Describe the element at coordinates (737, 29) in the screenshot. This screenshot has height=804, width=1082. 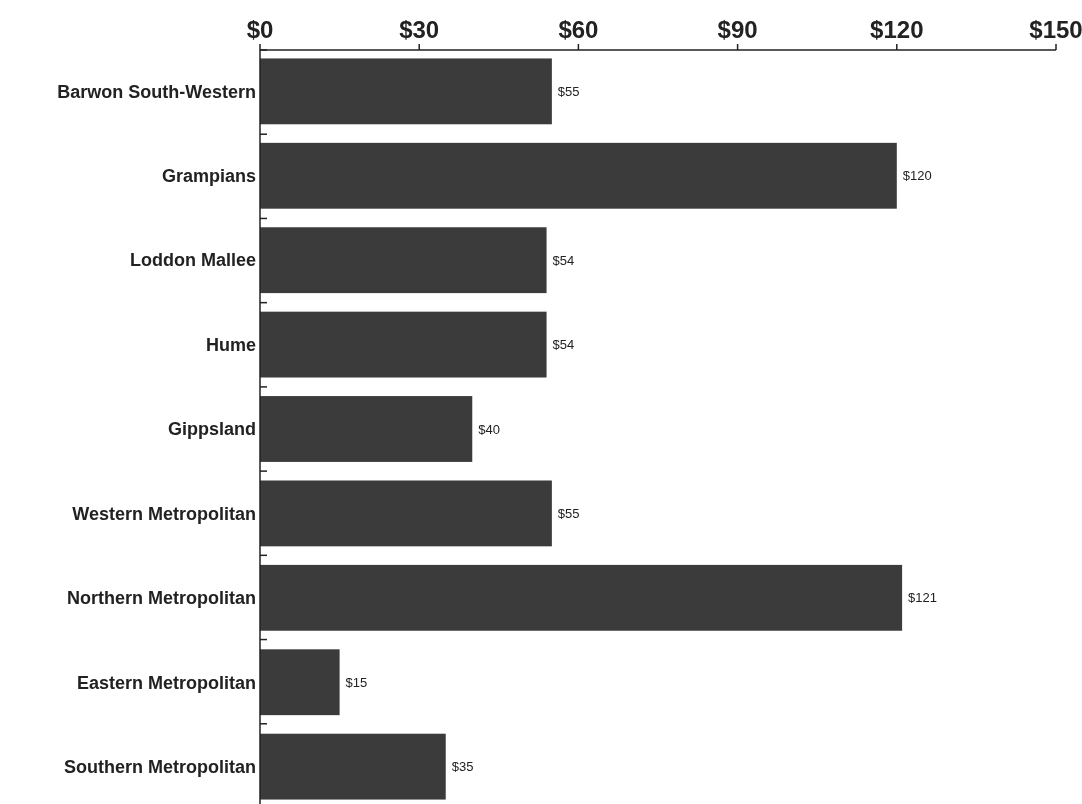
I see `x-tick-label: $90` at that location.